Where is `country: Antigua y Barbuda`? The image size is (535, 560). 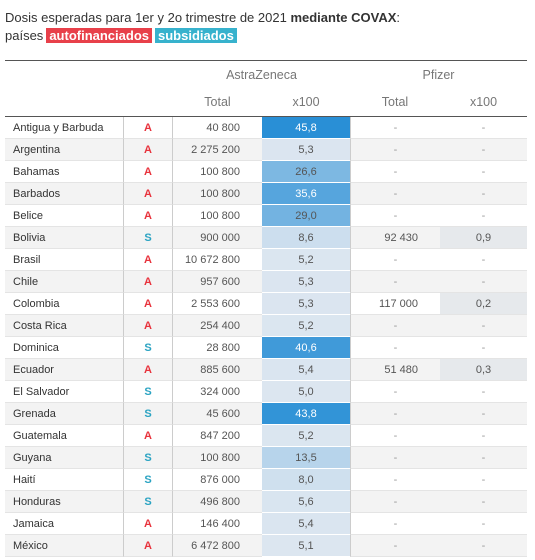
country: Antigua y Barbuda is located at coordinates (64, 128).